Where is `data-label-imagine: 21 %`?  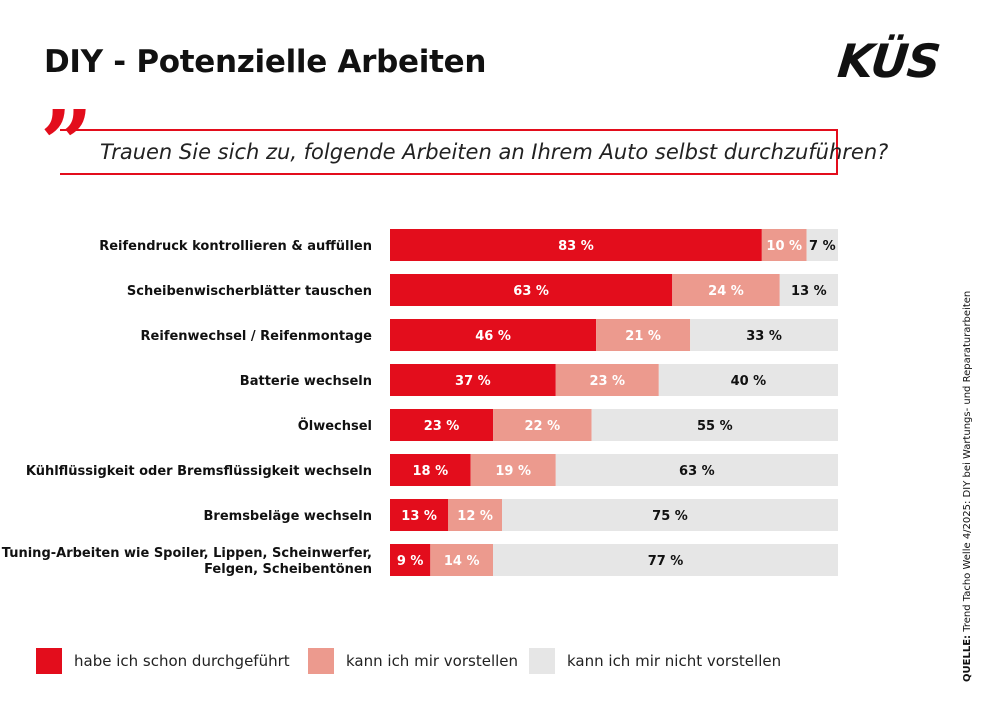
data-label-imagine: 21 % is located at coordinates (643, 336).